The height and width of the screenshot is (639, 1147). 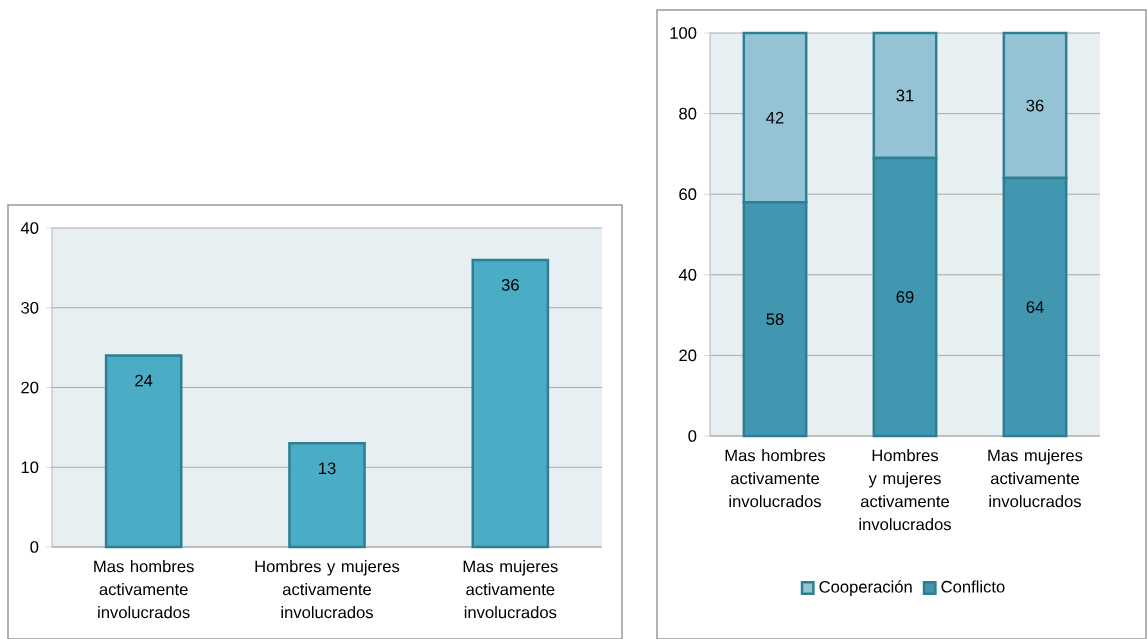 I want to click on y-tick-label: 60, so click(x=688, y=194).